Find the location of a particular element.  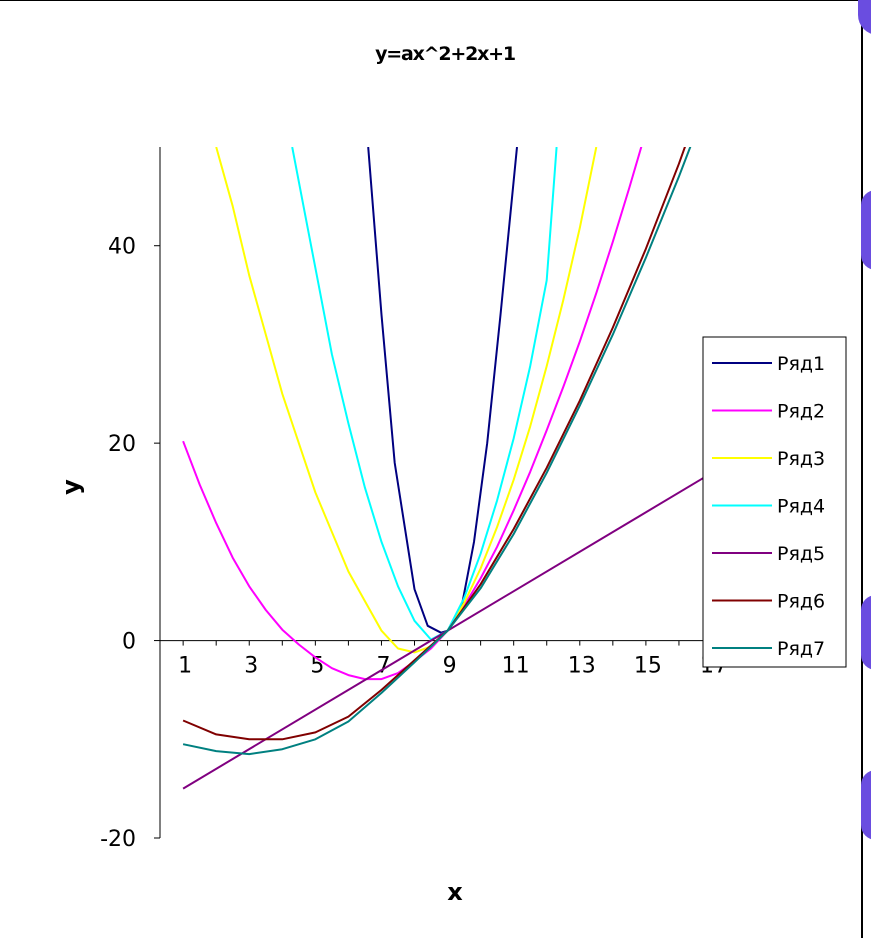

chart-title: y=ax^2+2x+1 is located at coordinates (445, 54).